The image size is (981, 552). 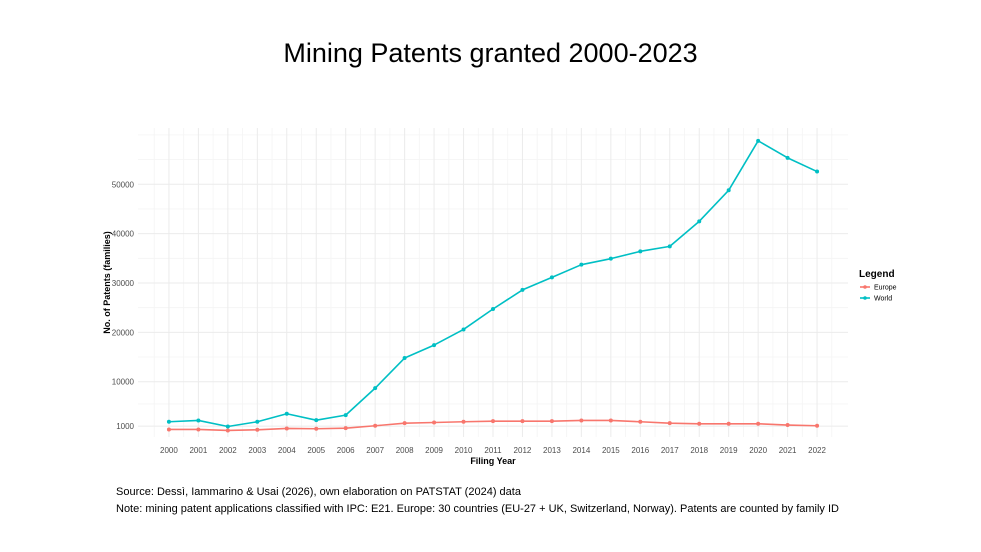 What do you see at coordinates (611, 450) in the screenshot?
I see `x-tick-label: 2015` at bounding box center [611, 450].